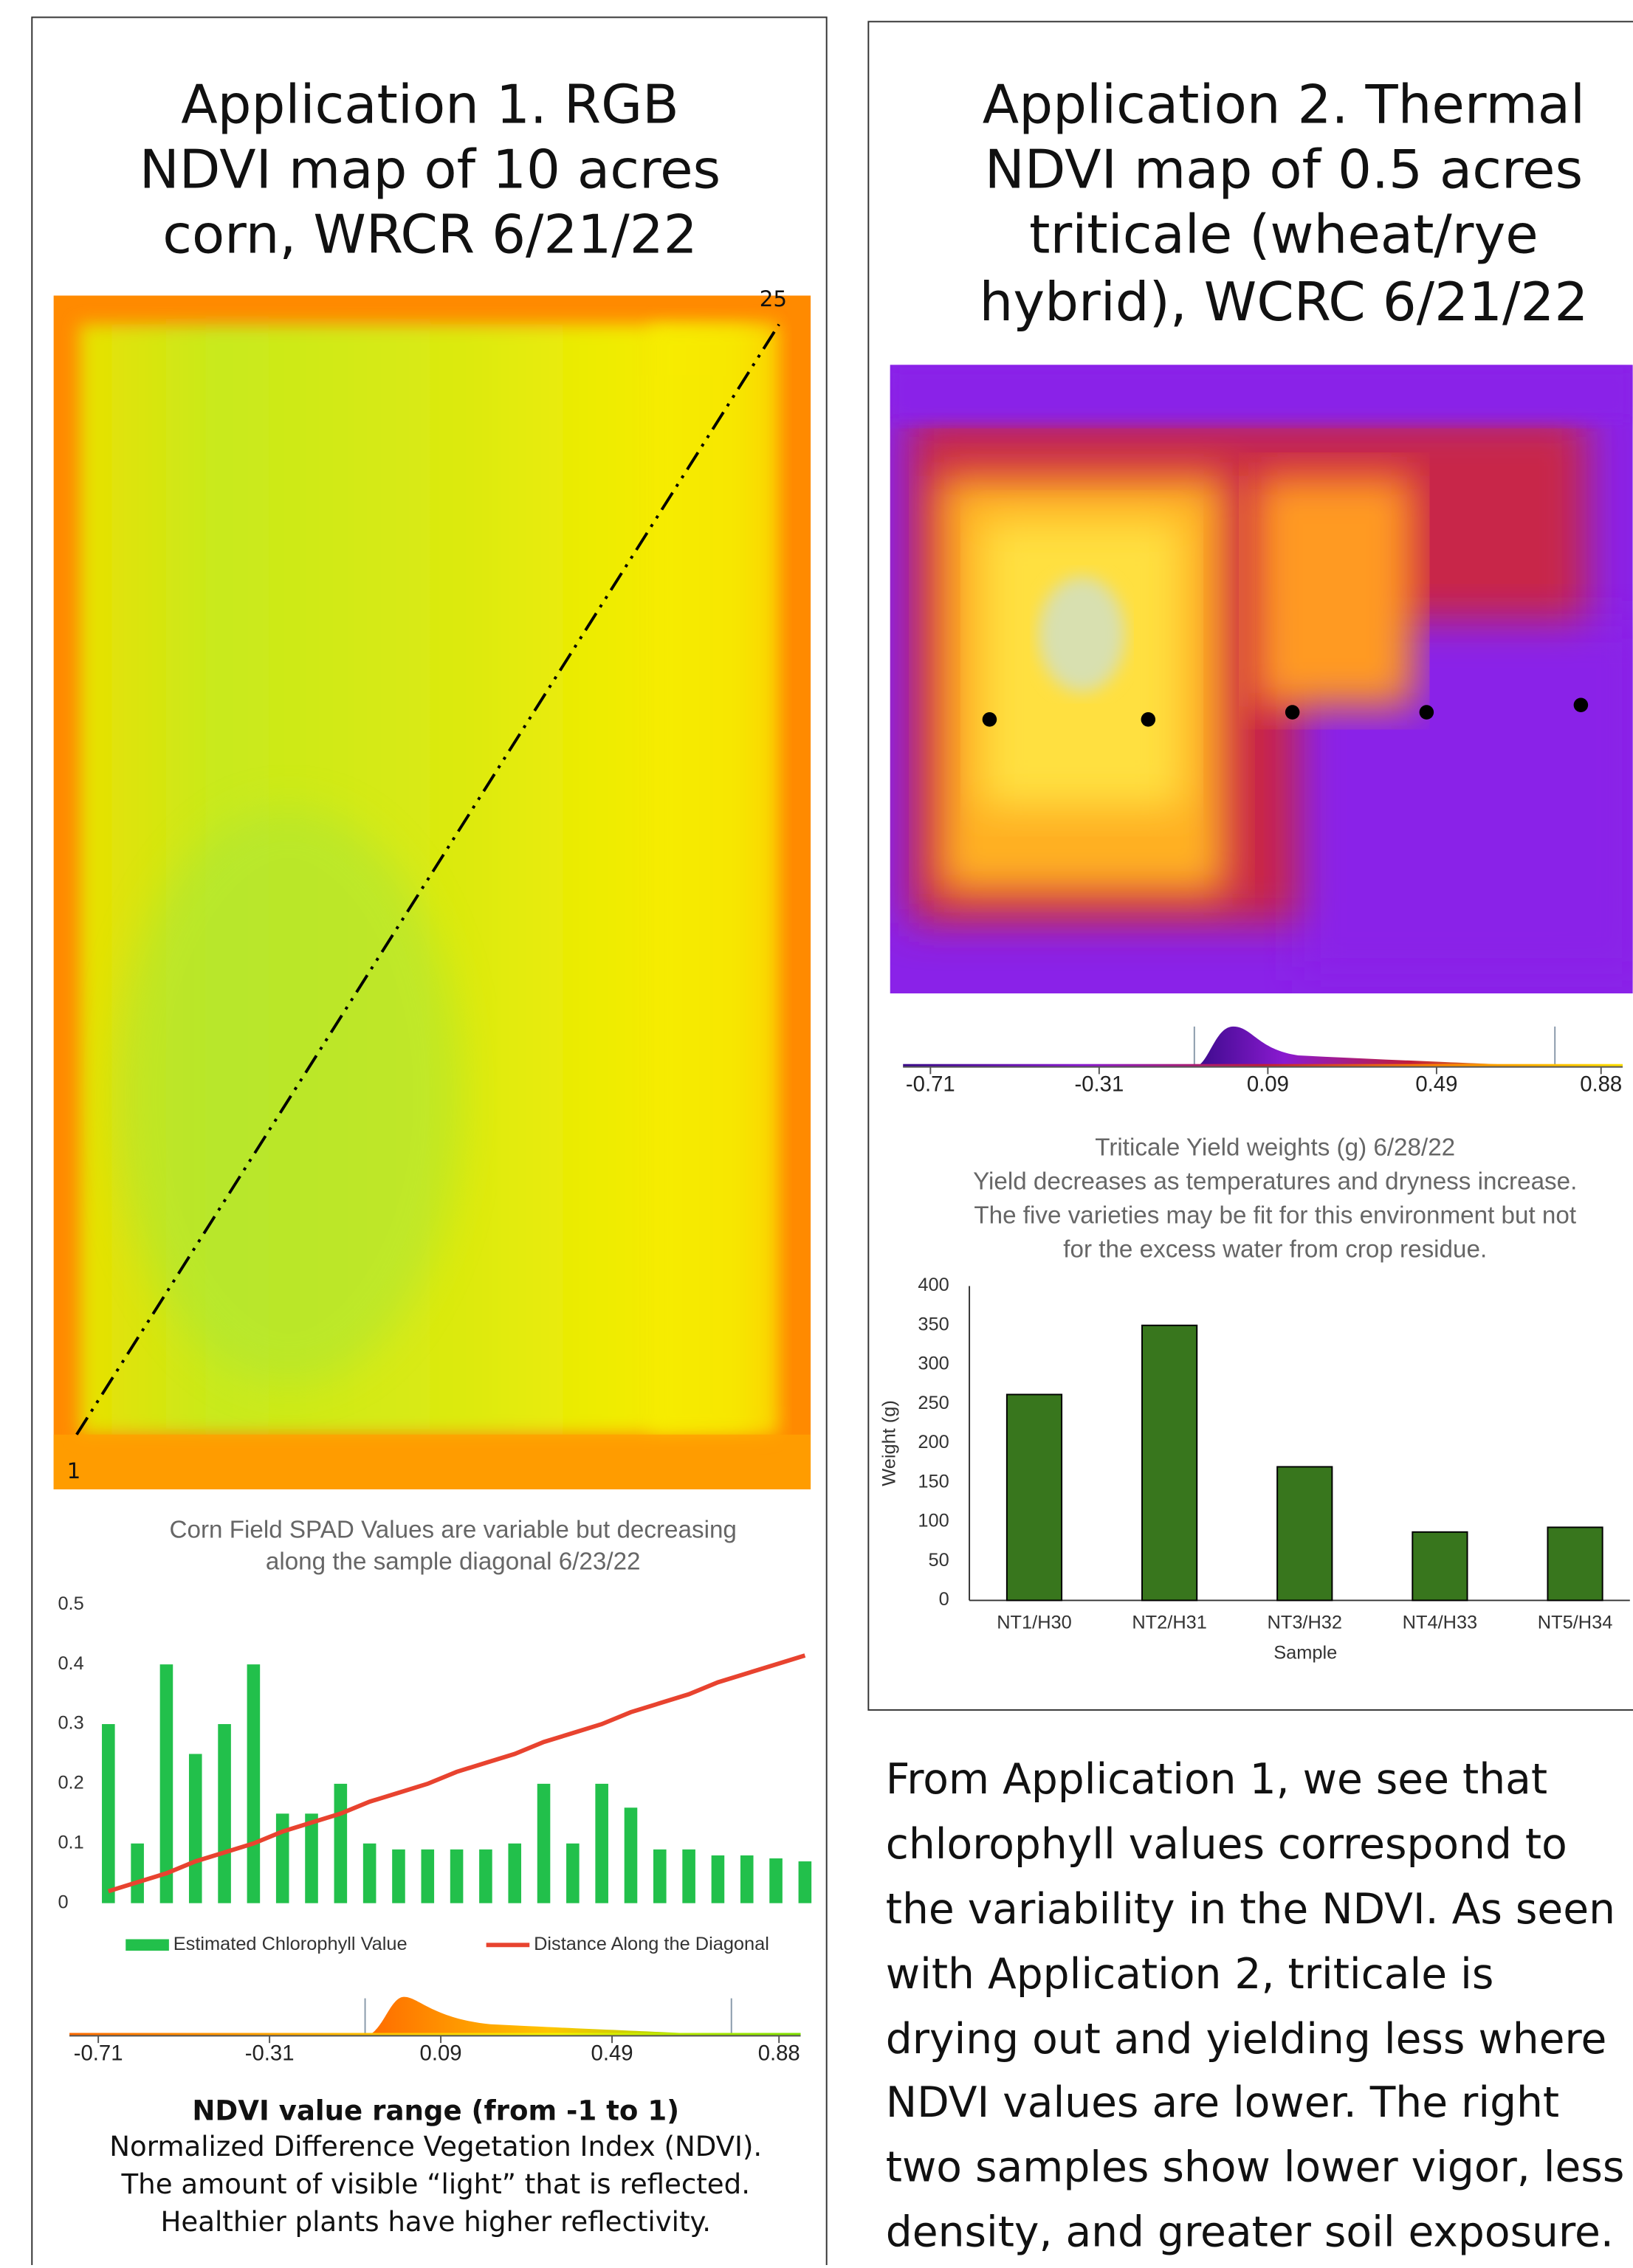  Describe the element at coordinates (70, 1663) in the screenshot. I see `y-tick-label: 0.4` at that location.